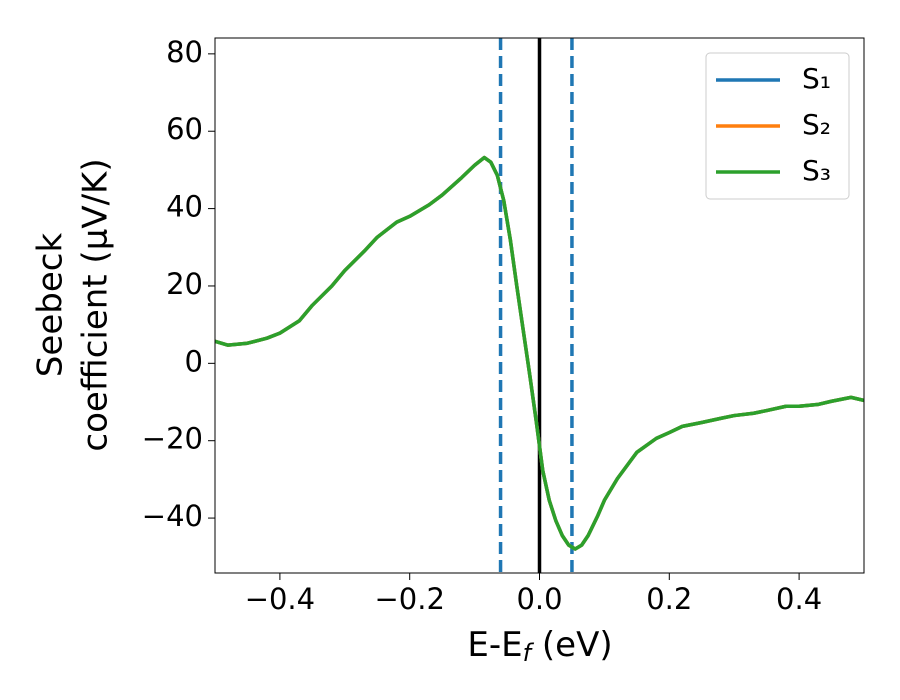 The image size is (900, 700). What do you see at coordinates (816, 124) in the screenshot?
I see `legend-label: S₂` at bounding box center [816, 124].